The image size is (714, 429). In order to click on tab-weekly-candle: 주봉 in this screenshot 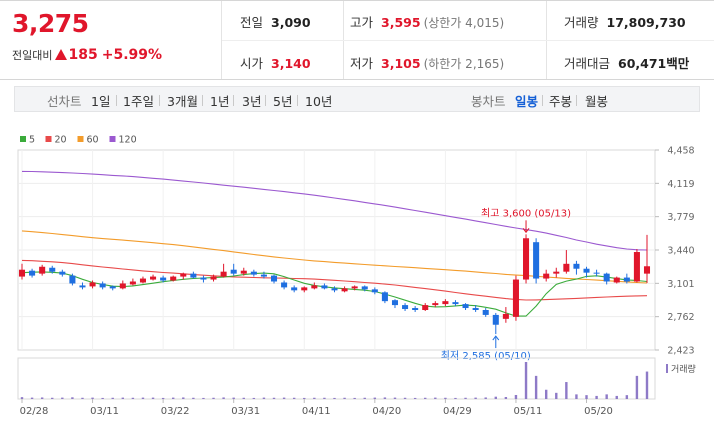, I will do `click(561, 101)`.